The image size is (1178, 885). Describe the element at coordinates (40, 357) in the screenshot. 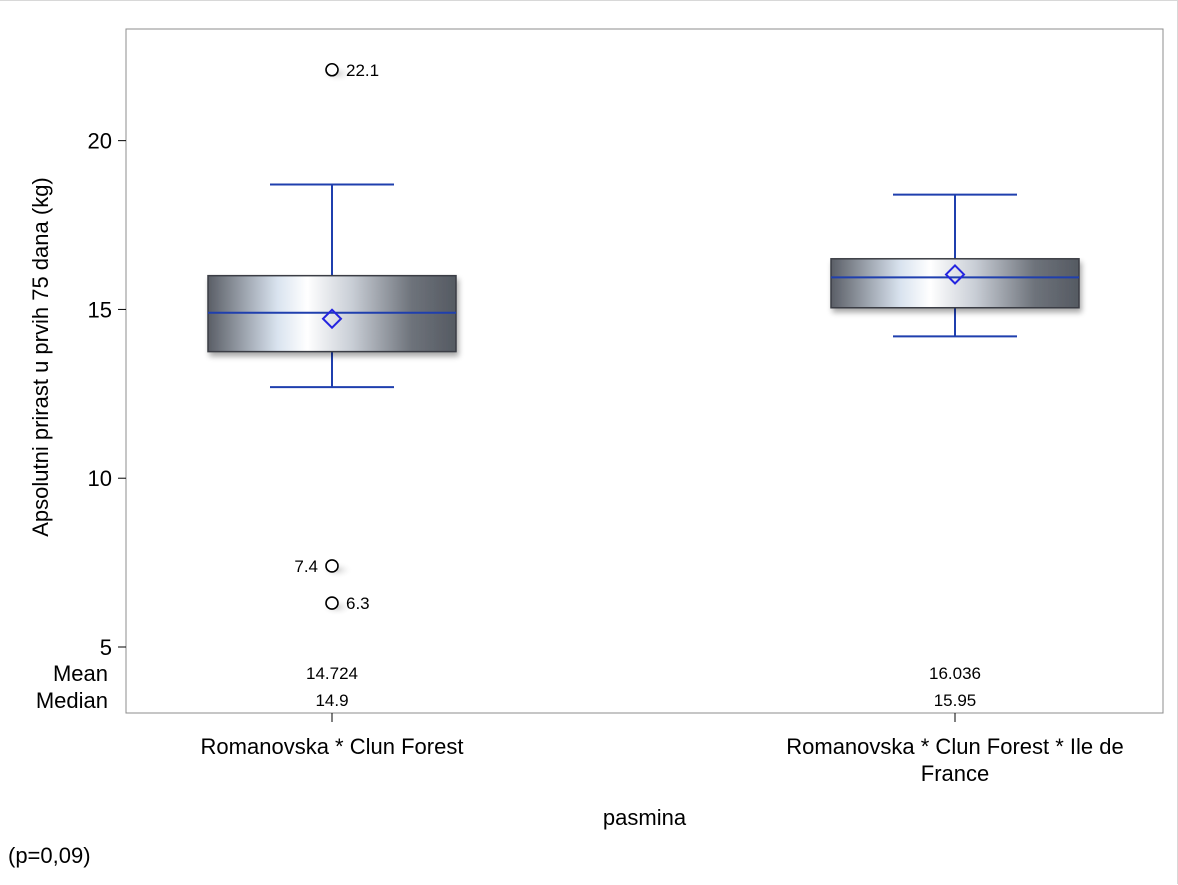

I see `y-axis-label: Apsolutni prirast u prvih 75 dana (kg)` at that location.